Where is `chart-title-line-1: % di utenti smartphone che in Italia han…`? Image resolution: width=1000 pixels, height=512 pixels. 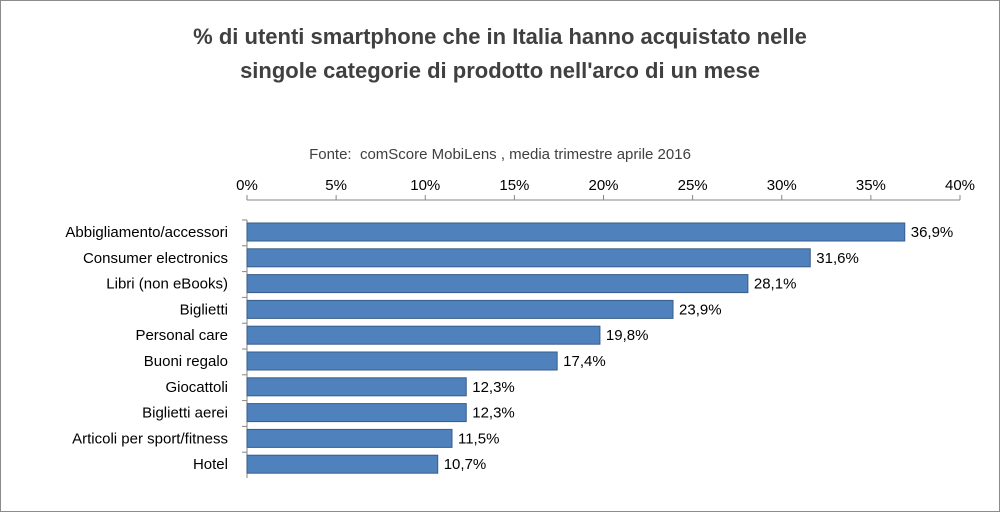
chart-title-line-1: % di utenti smartphone che in Italia han… is located at coordinates (500, 36).